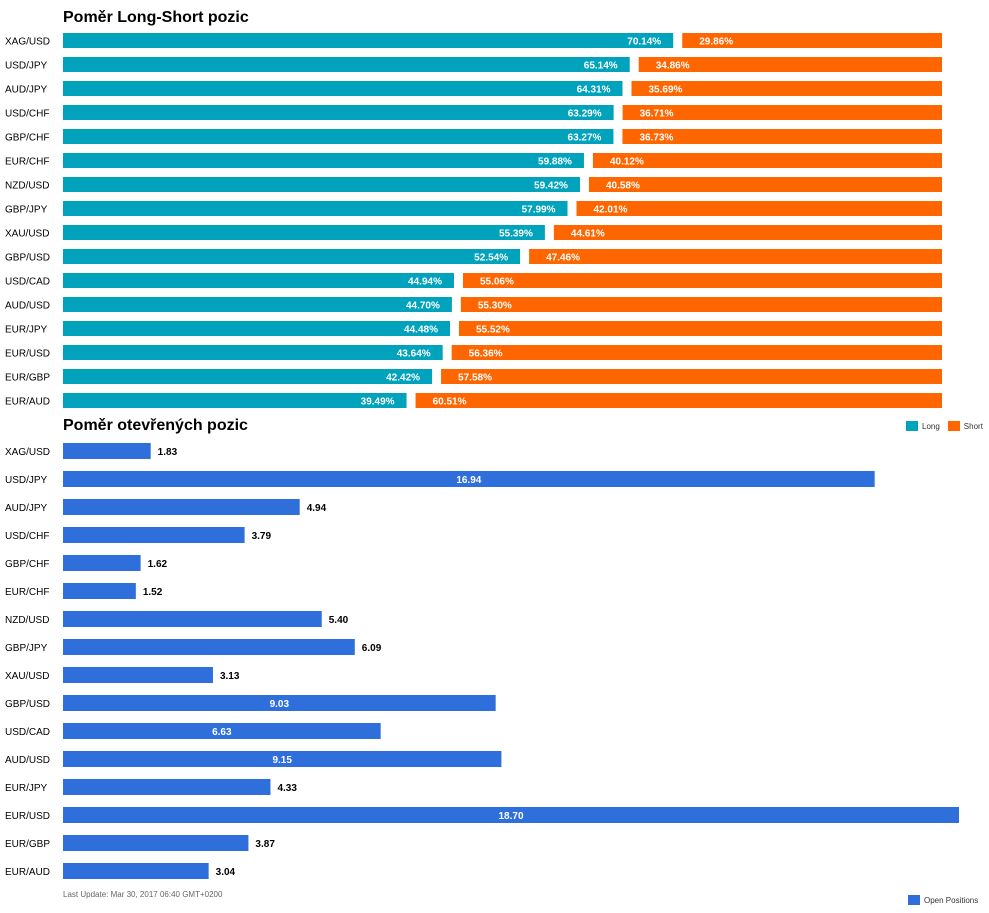 Image resolution: width=989 pixels, height=913 pixels. What do you see at coordinates (656, 138) in the screenshot?
I see `short-value-label-gbp-chf: 36.73%` at bounding box center [656, 138].